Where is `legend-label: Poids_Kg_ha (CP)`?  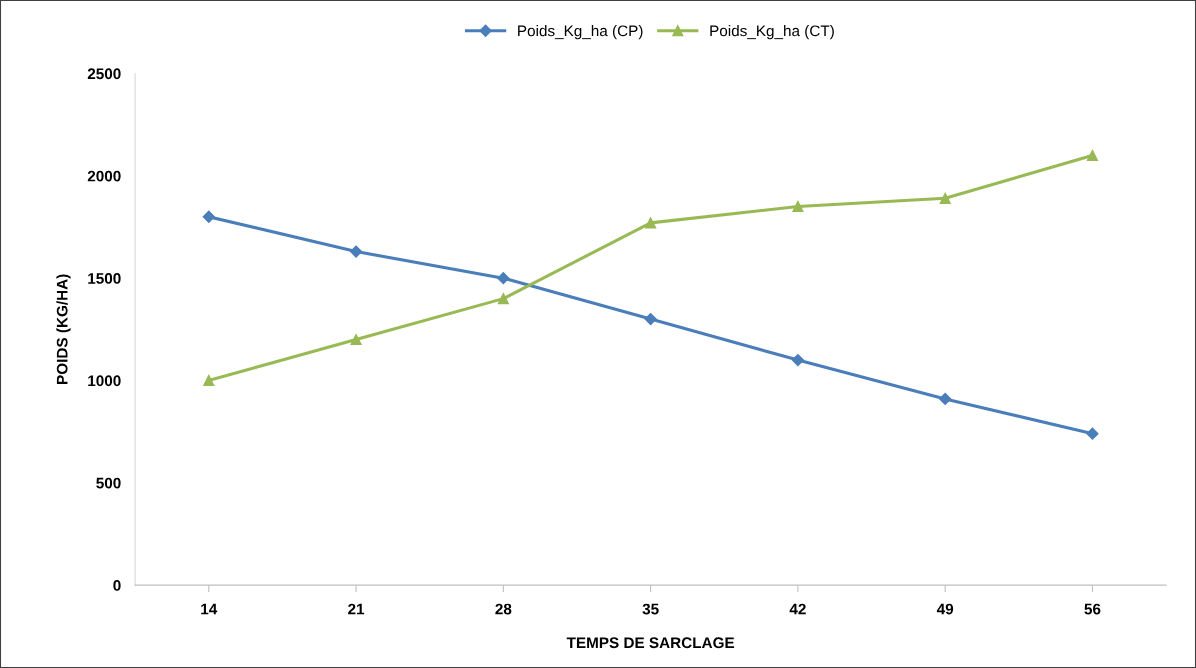
legend-label: Poids_Kg_ha (CP) is located at coordinates (580, 32).